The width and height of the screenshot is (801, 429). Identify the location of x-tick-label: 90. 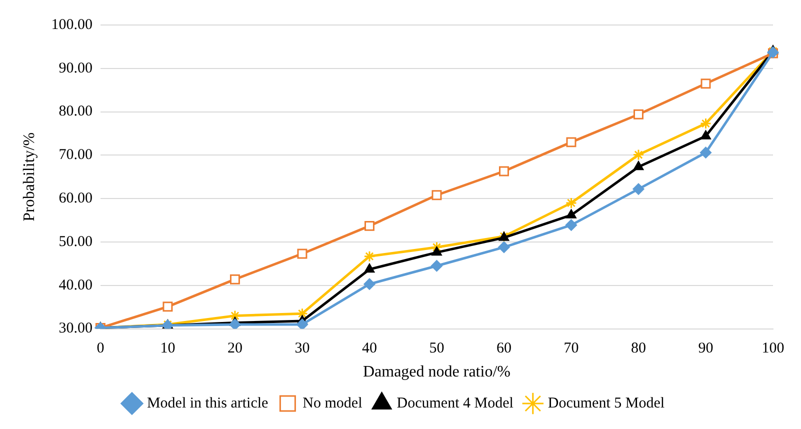
(706, 348).